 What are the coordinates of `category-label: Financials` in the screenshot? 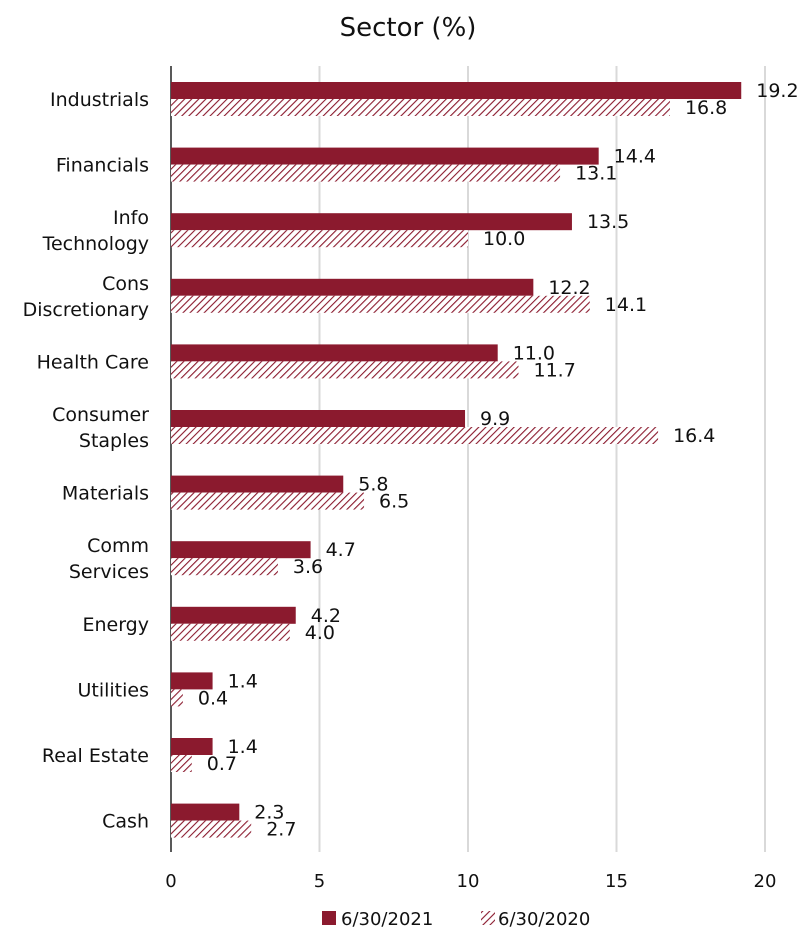 It's located at (102, 166).